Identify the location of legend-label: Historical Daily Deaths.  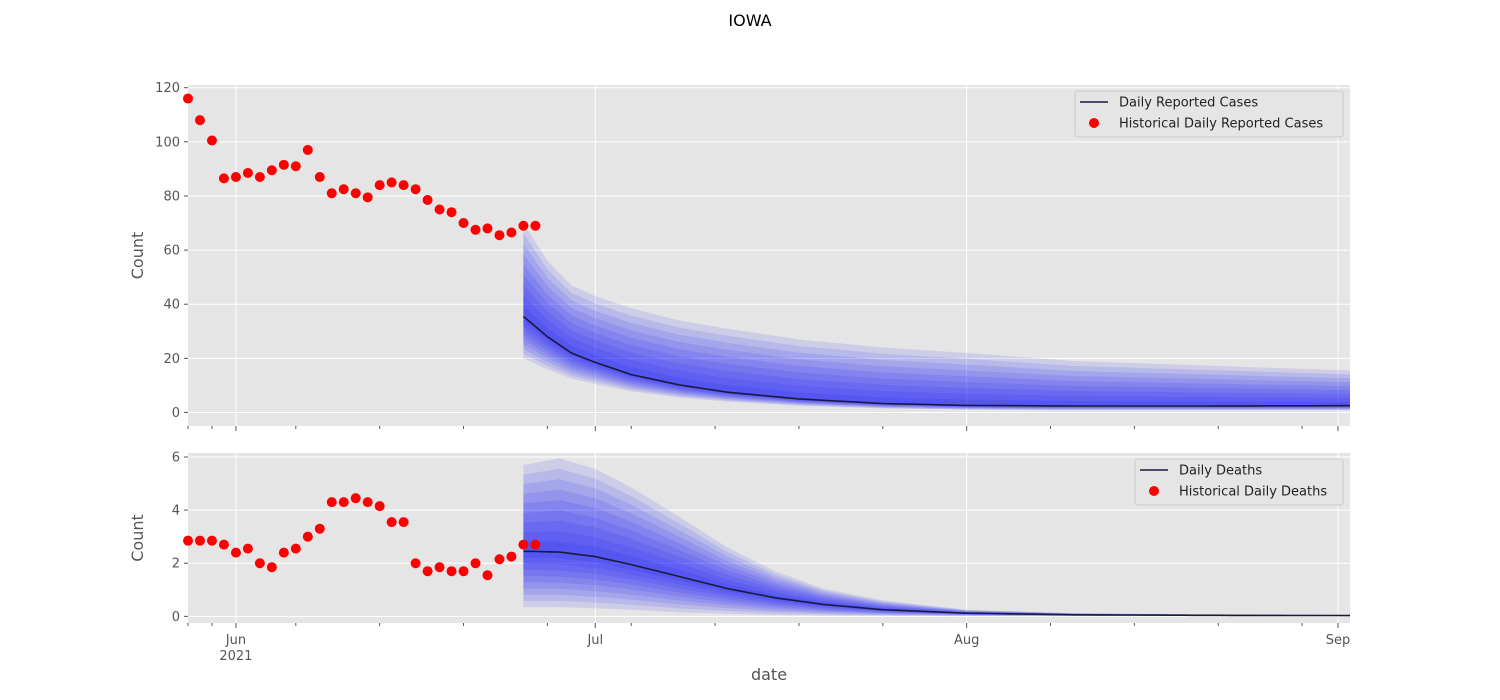
(1253, 492).